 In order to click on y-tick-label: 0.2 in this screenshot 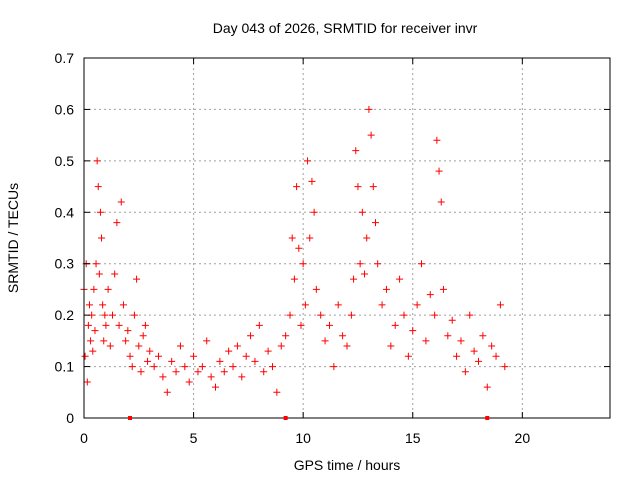, I will do `click(65, 315)`.